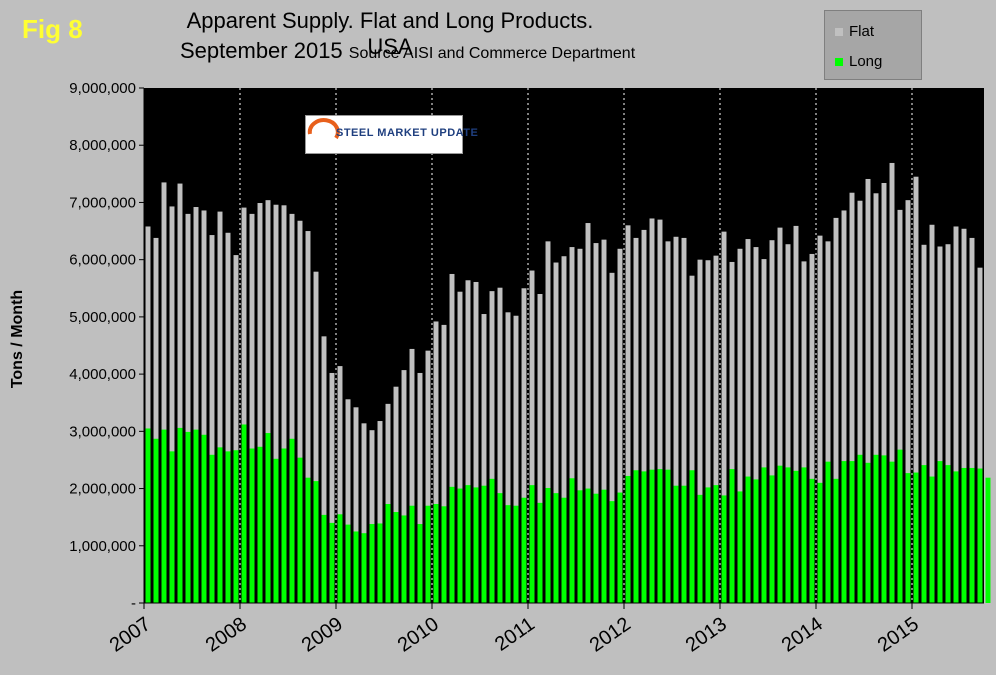  I want to click on legend-label-flat: Flat, so click(862, 31).